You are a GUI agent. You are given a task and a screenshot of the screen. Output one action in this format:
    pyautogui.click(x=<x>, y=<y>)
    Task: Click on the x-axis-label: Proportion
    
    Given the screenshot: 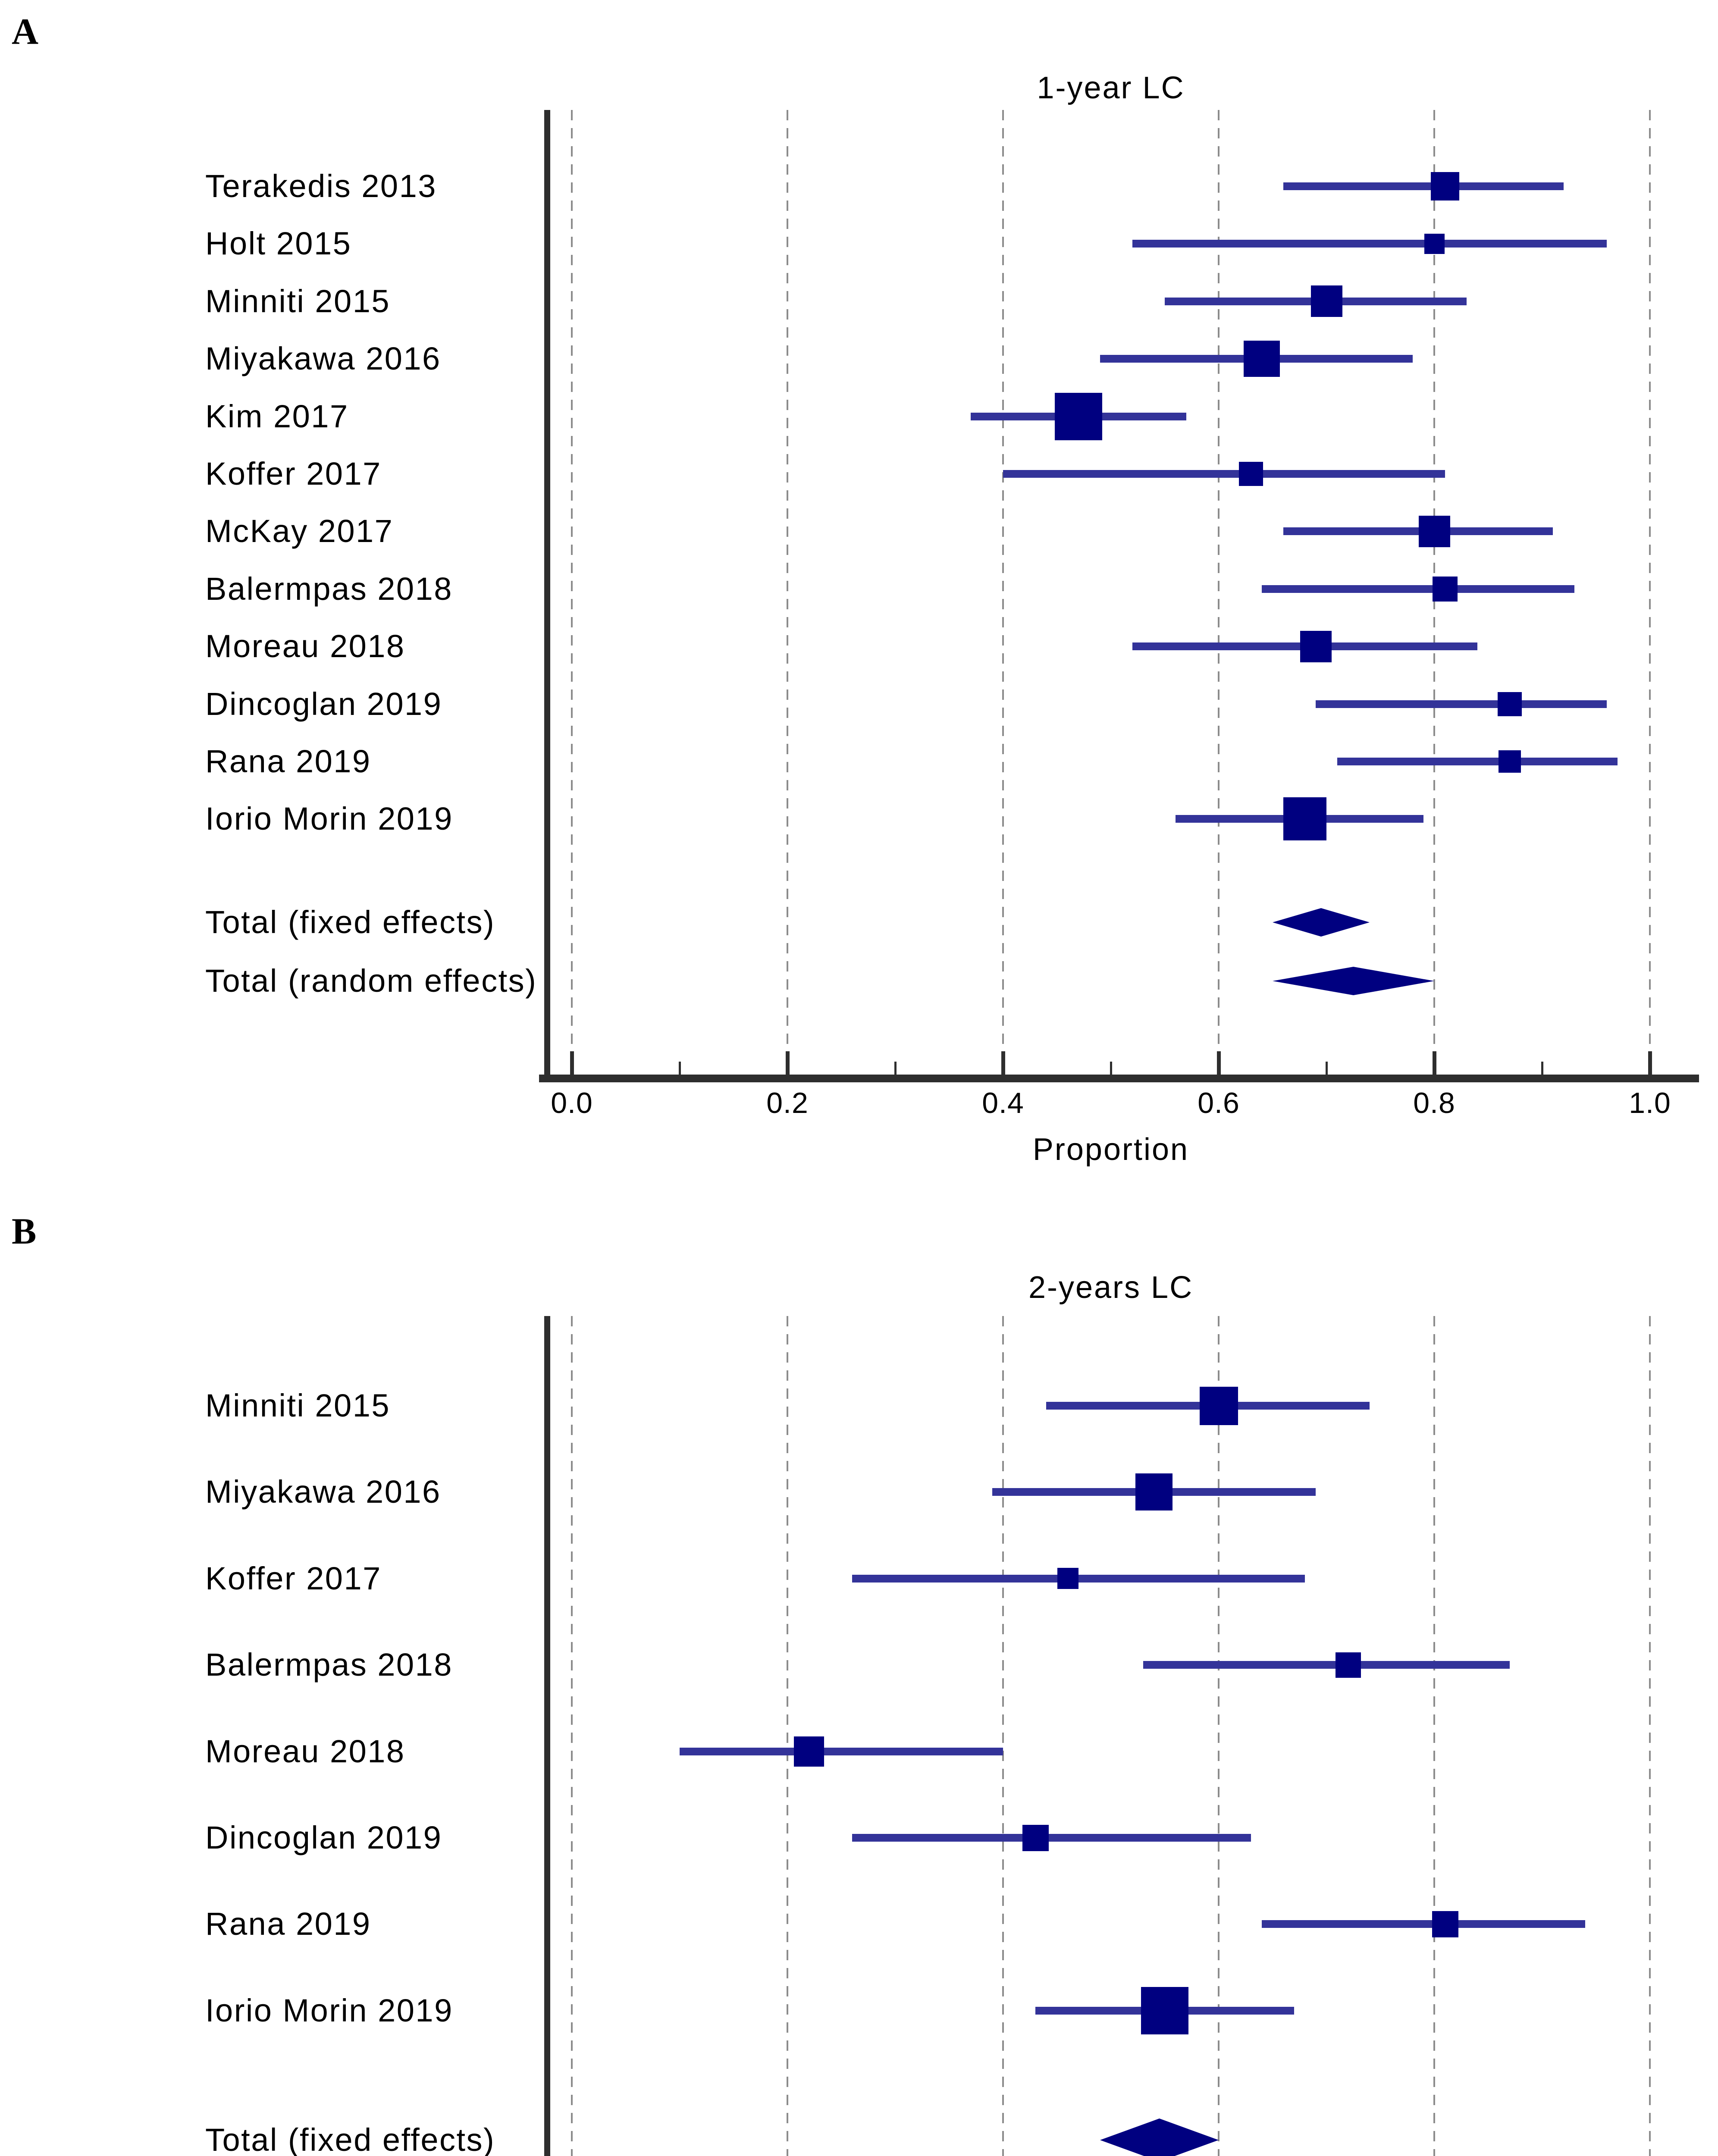 What is the action you would take?
    pyautogui.click(x=1110, y=1149)
    